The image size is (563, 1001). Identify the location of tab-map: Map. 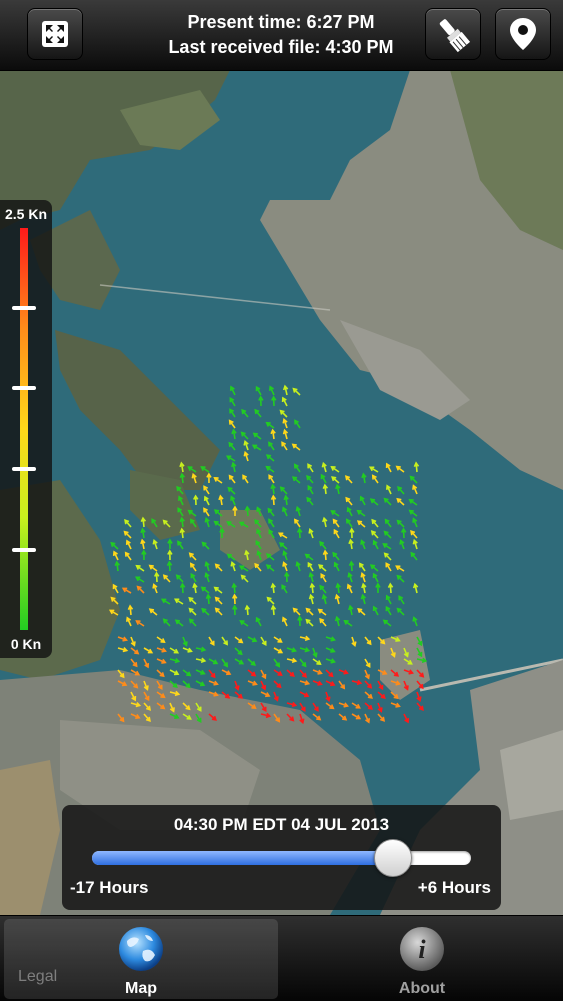
(141, 959).